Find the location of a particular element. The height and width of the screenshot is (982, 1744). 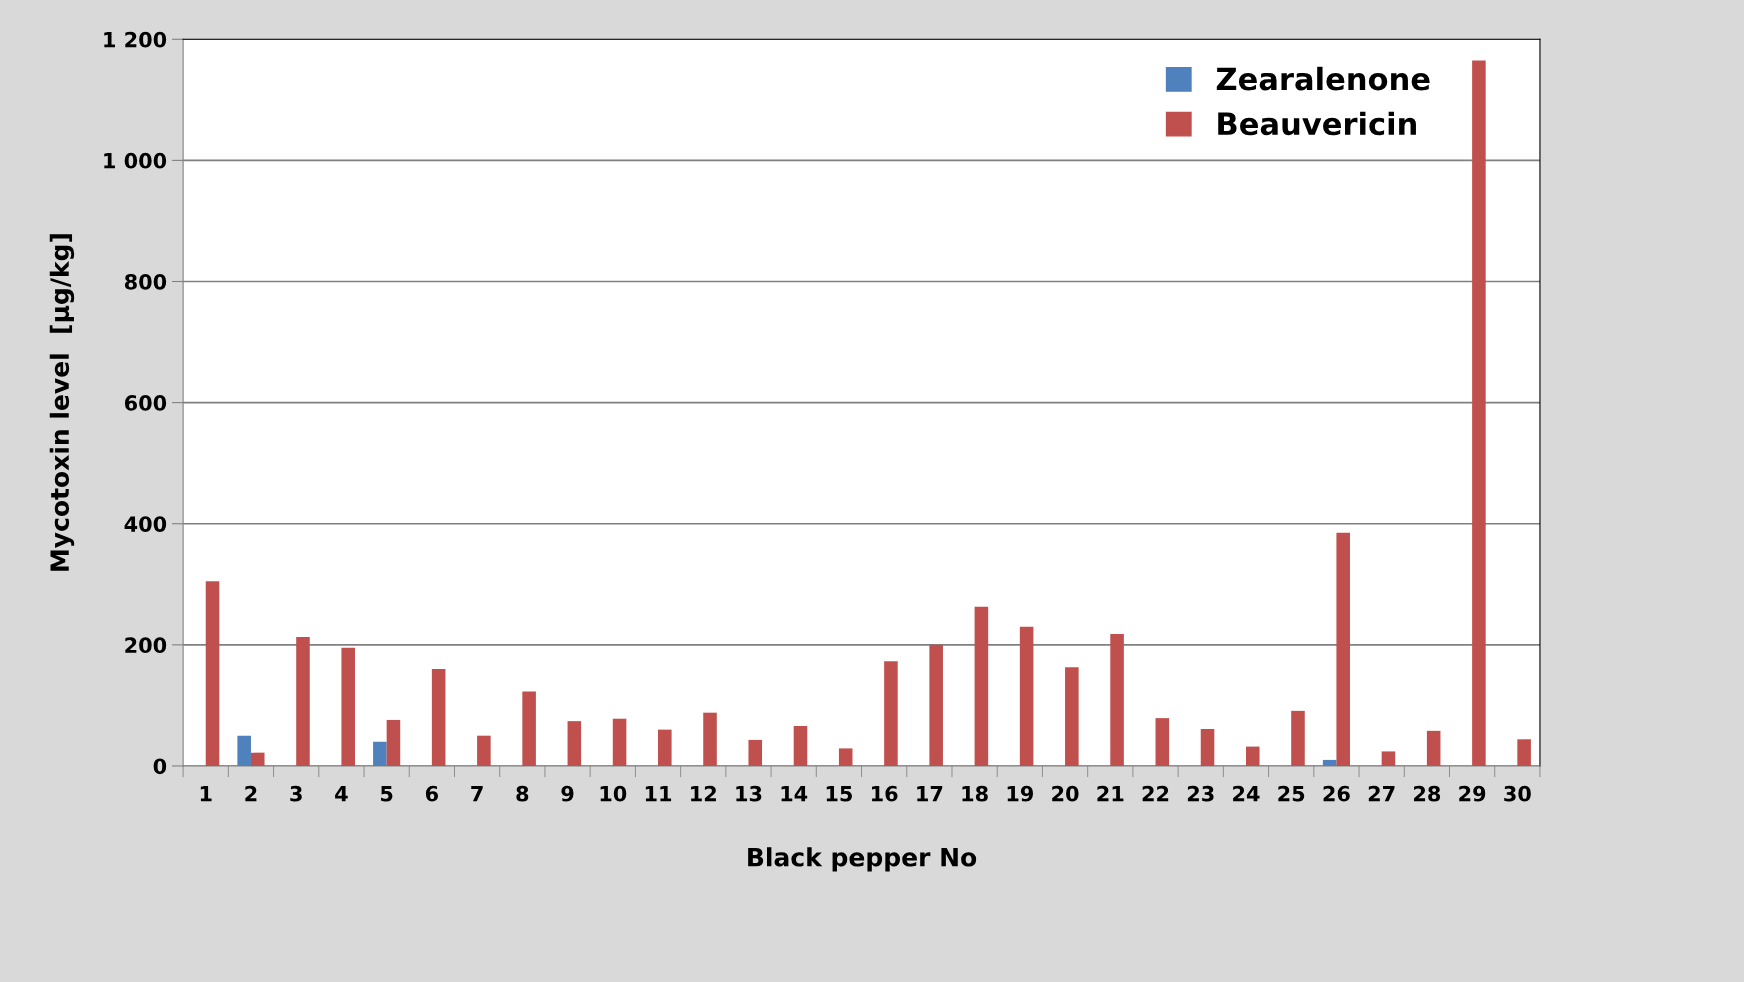

x-tick-label: 6 is located at coordinates (431, 793).